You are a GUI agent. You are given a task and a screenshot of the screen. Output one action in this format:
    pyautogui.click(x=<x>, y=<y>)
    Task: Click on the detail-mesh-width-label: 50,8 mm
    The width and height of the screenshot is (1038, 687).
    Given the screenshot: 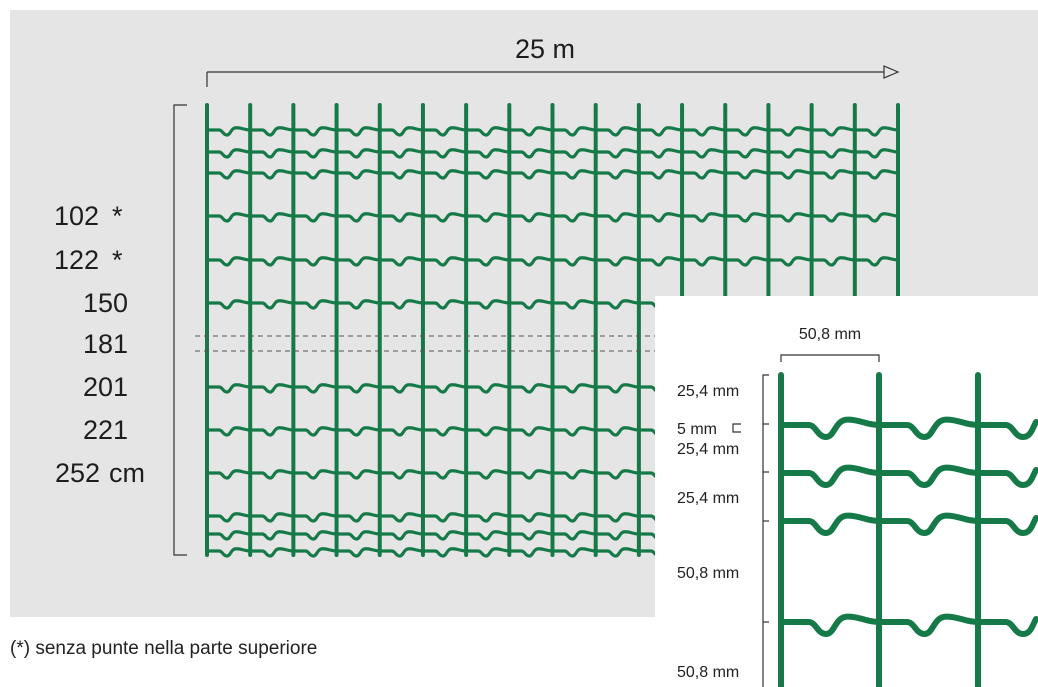 What is the action you would take?
    pyautogui.click(x=830, y=334)
    